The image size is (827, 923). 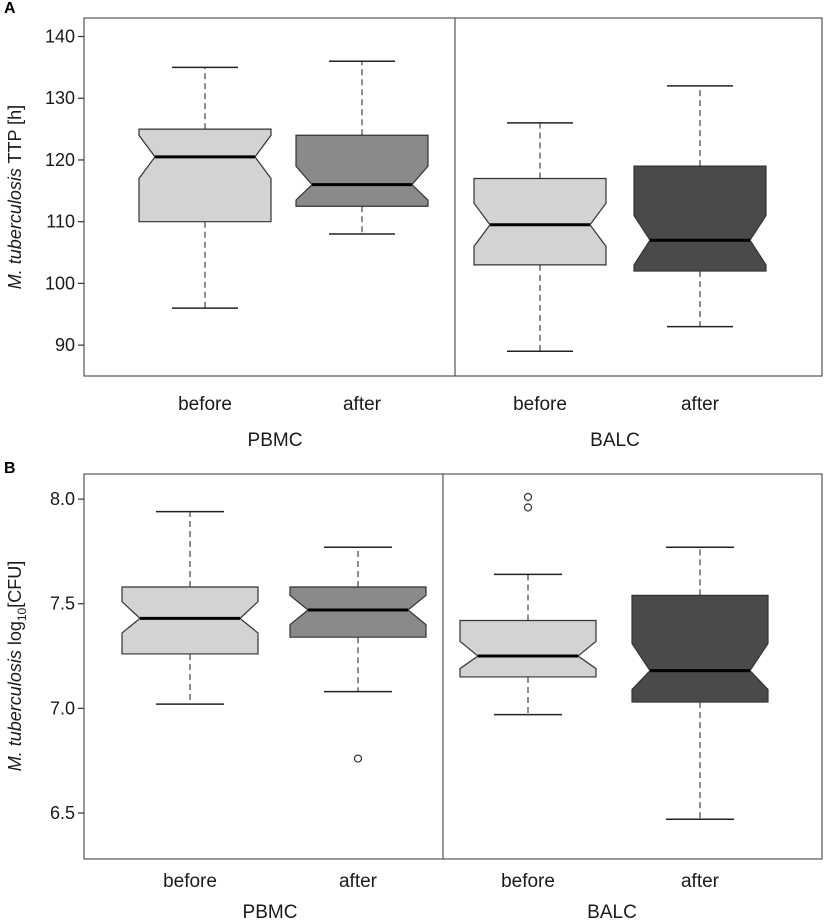 What do you see at coordinates (62, 604) in the screenshot?
I see `y-tick-label: 7.5` at bounding box center [62, 604].